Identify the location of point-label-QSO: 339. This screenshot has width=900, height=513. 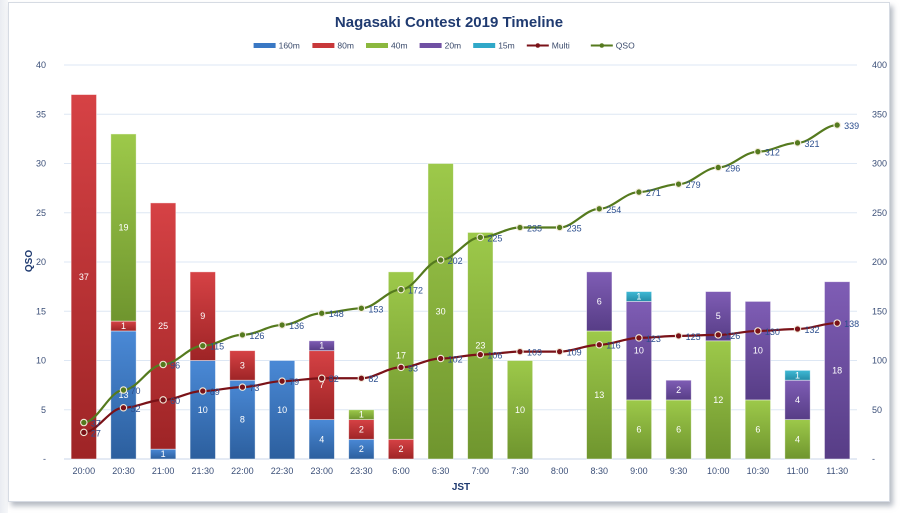
(851, 126).